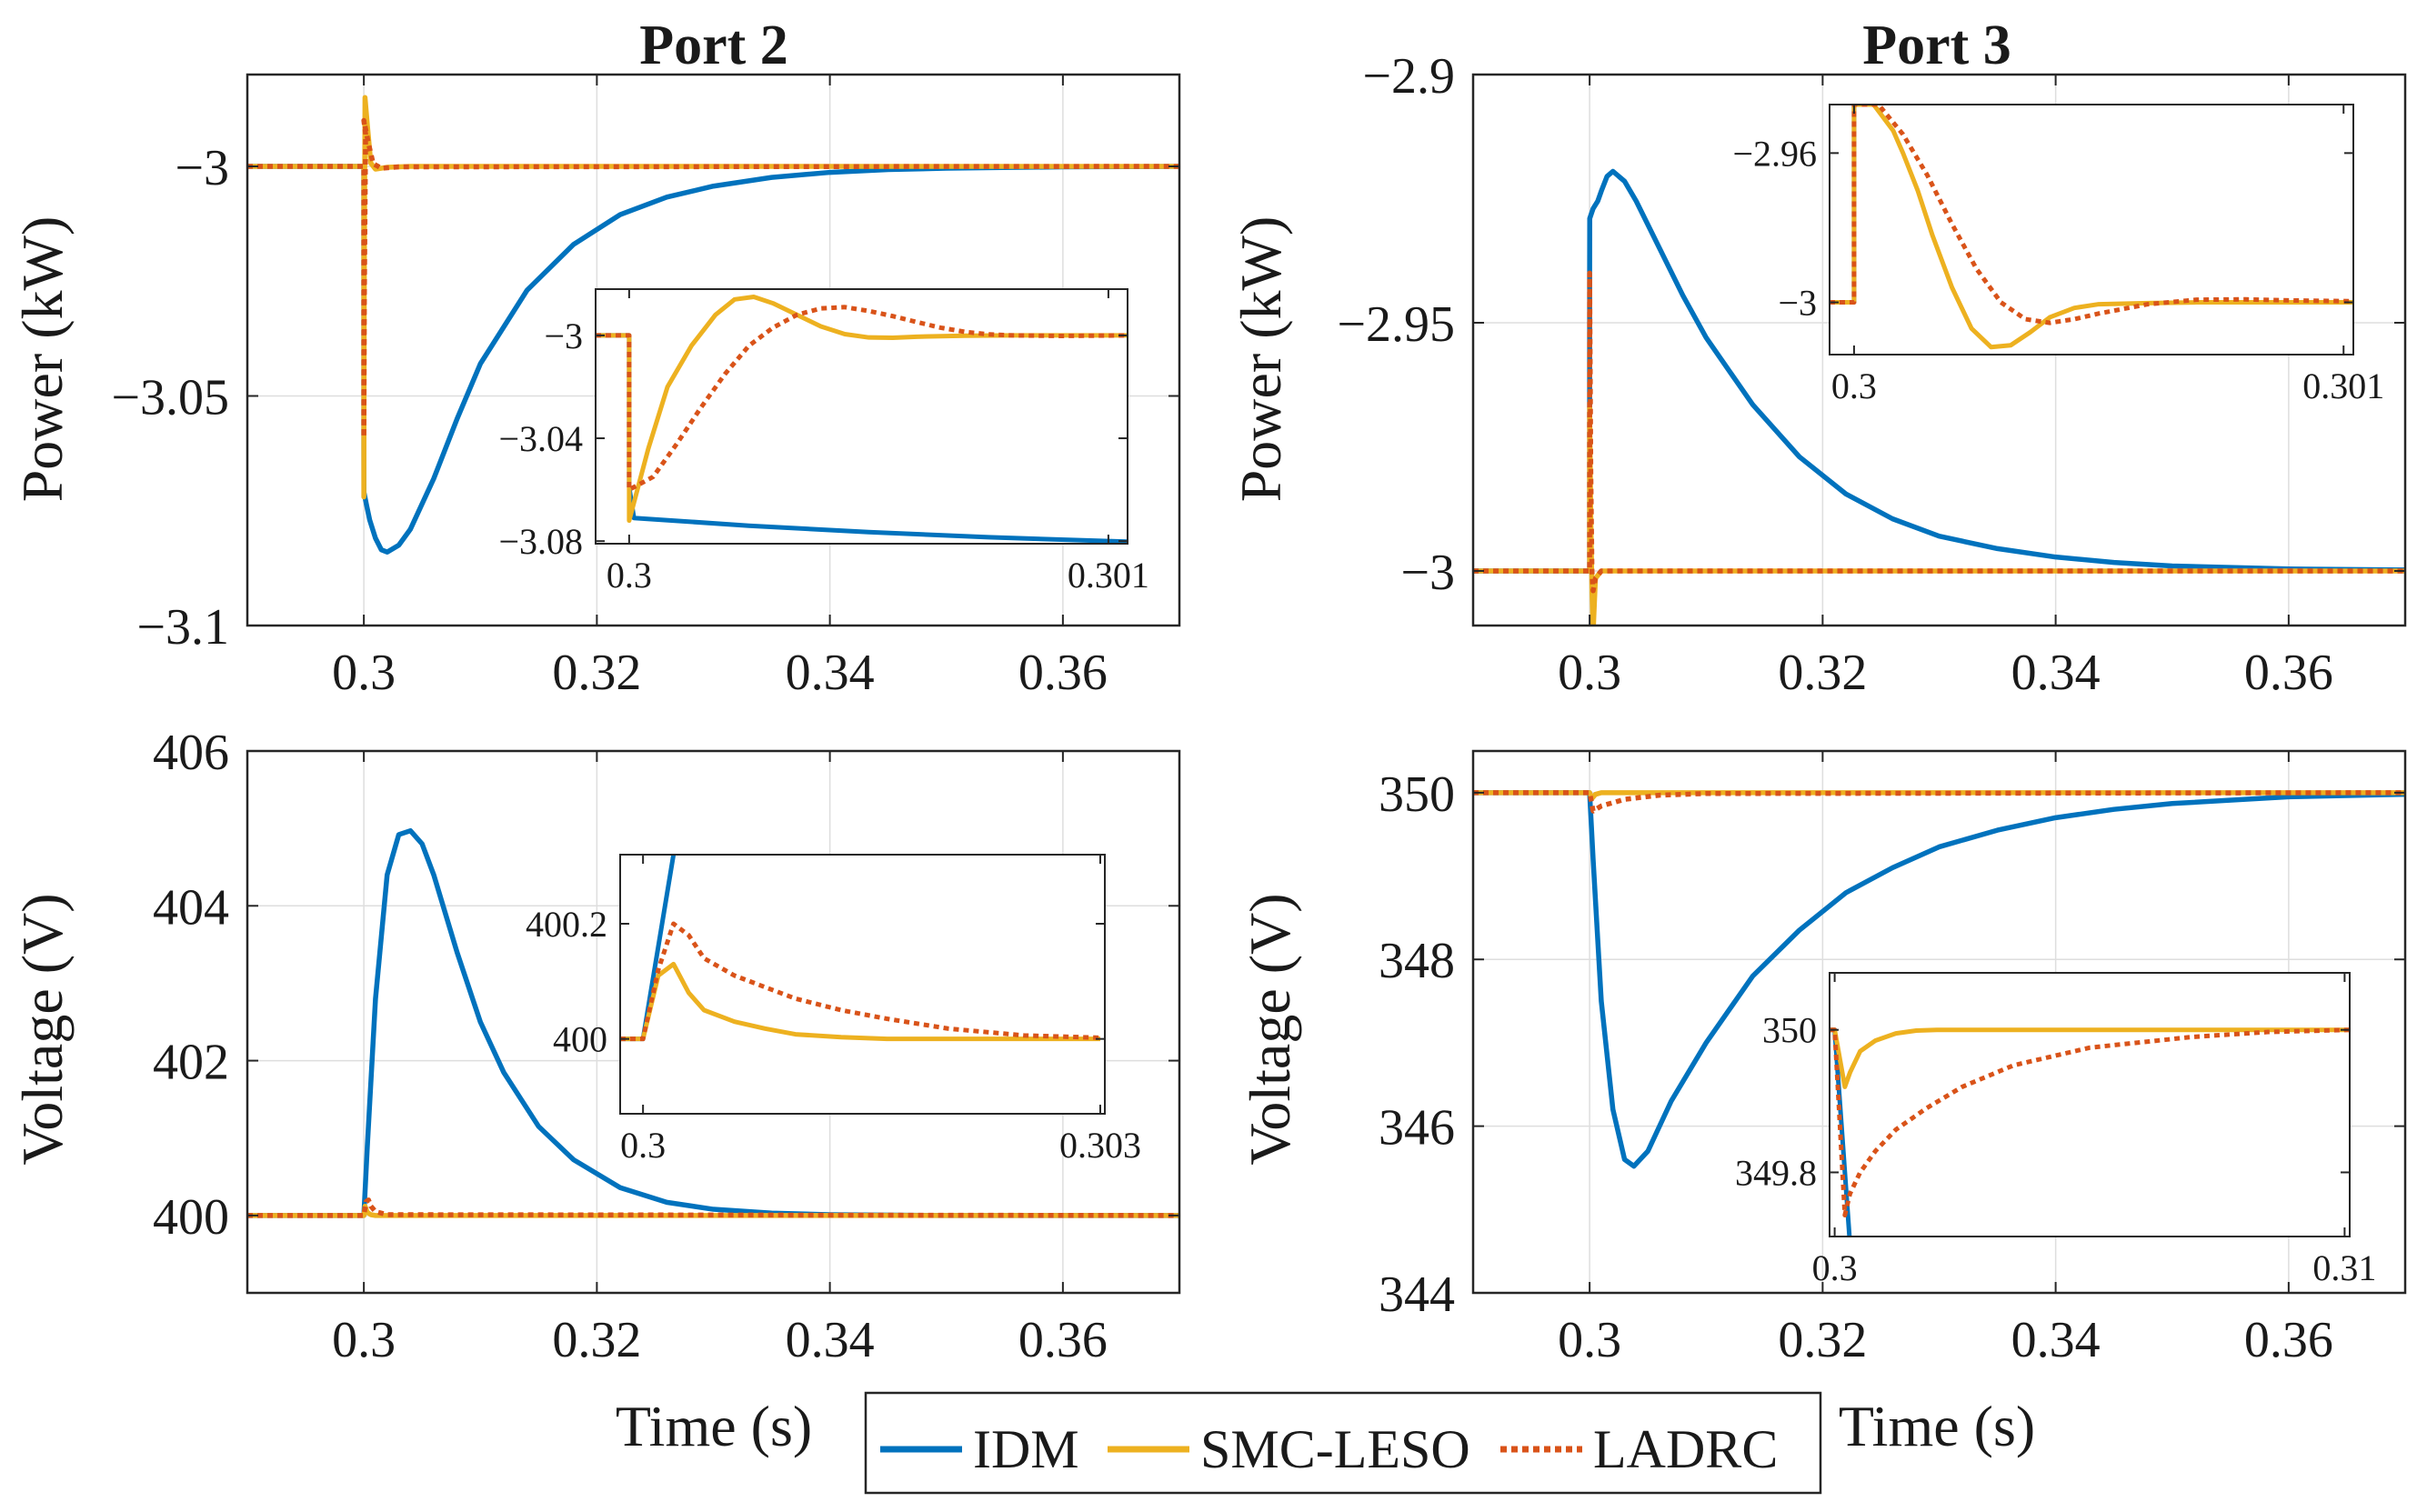 The height and width of the screenshot is (1512, 2427). Describe the element at coordinates (1427, 573) in the screenshot. I see `port3-power-ytick-label: −3` at that location.